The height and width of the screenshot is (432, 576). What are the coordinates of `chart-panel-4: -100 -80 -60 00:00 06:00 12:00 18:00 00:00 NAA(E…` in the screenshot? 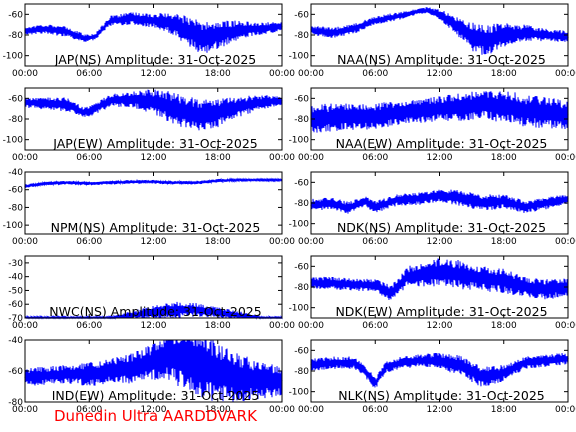 It's located at (432, 125).